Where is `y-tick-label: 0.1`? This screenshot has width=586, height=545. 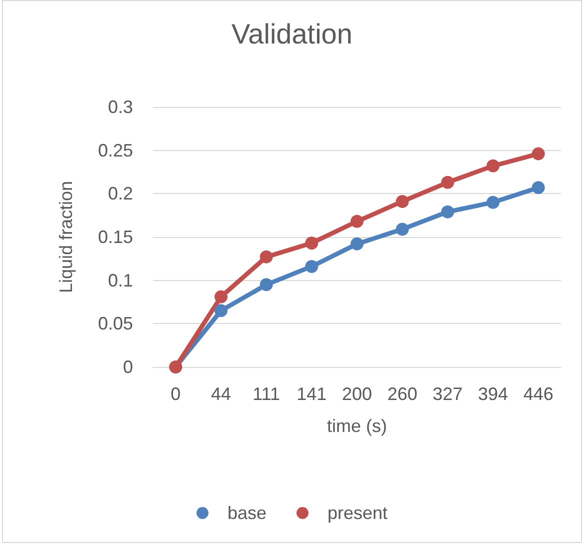 y-tick-label: 0.1 is located at coordinates (120, 280).